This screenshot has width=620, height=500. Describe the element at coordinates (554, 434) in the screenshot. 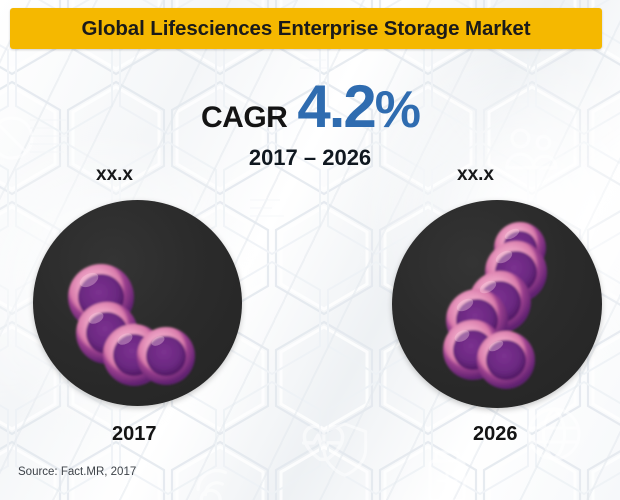

I see `globe-icon` at that location.